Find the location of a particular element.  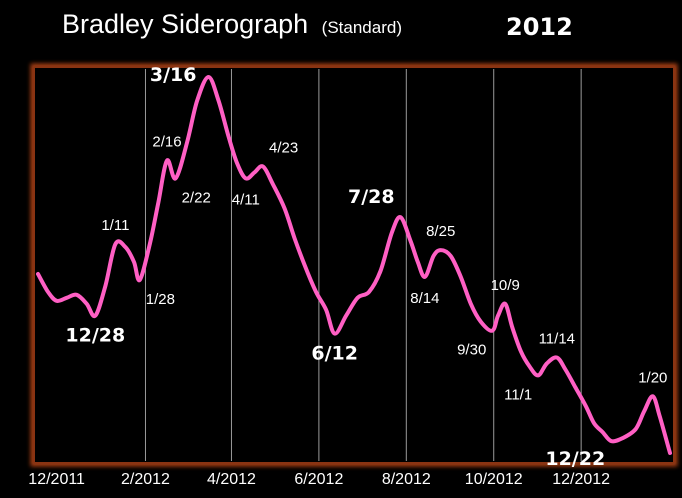

annotation-label: 9/30 is located at coordinates (471, 350).